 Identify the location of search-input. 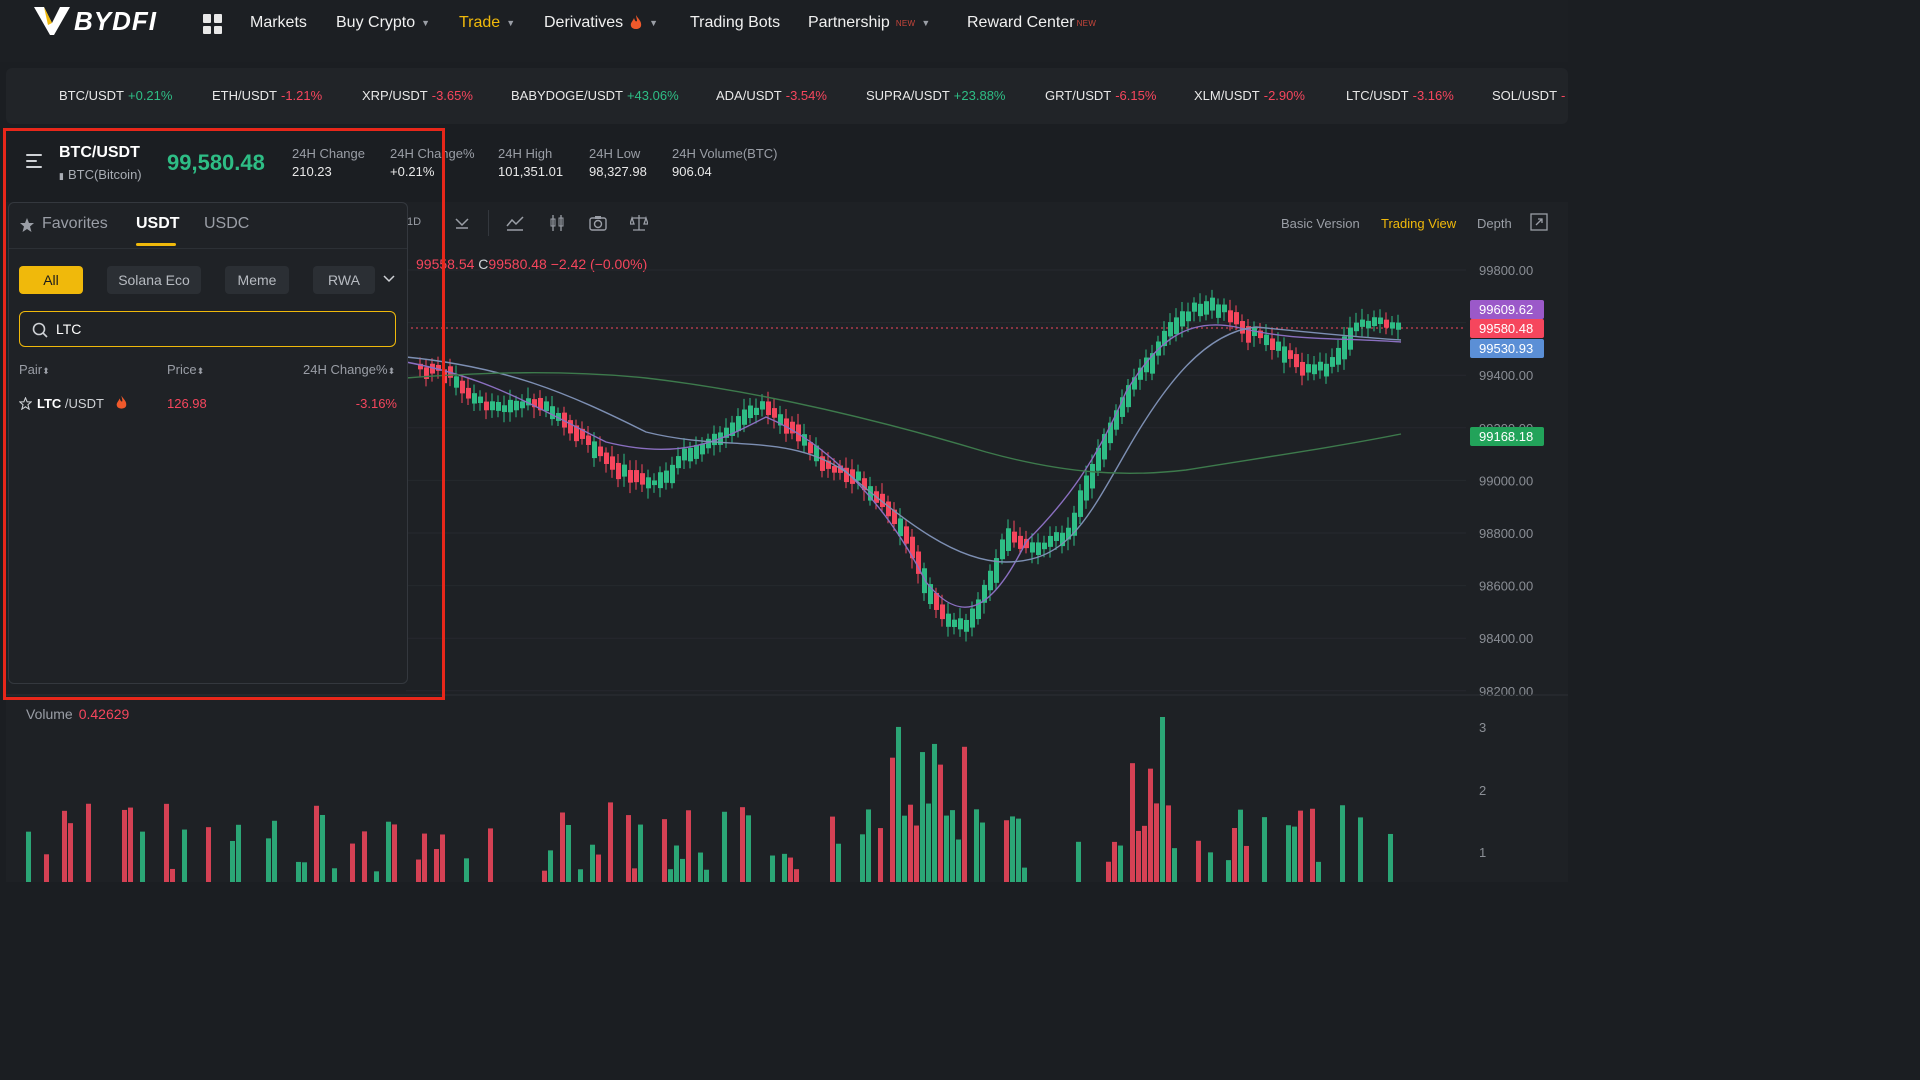
(216, 329).